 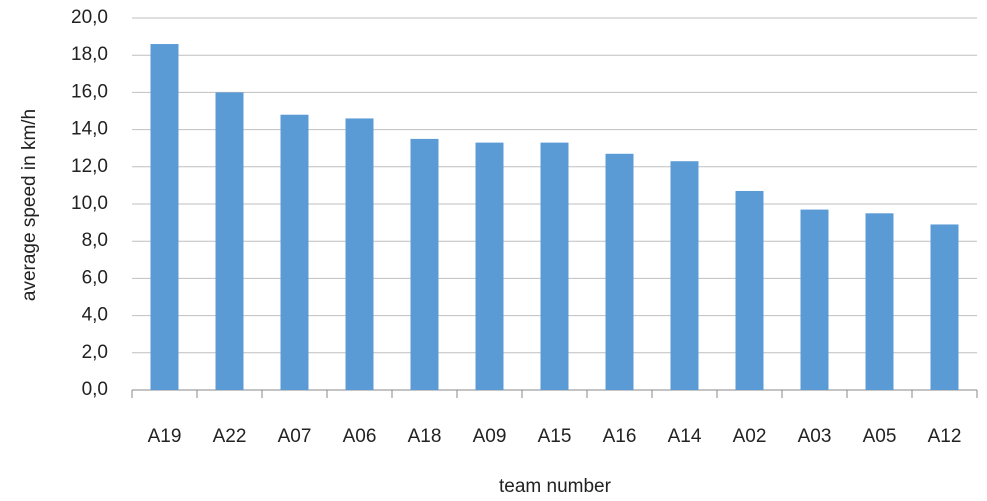 I want to click on x-tick-label: A12, so click(x=945, y=436).